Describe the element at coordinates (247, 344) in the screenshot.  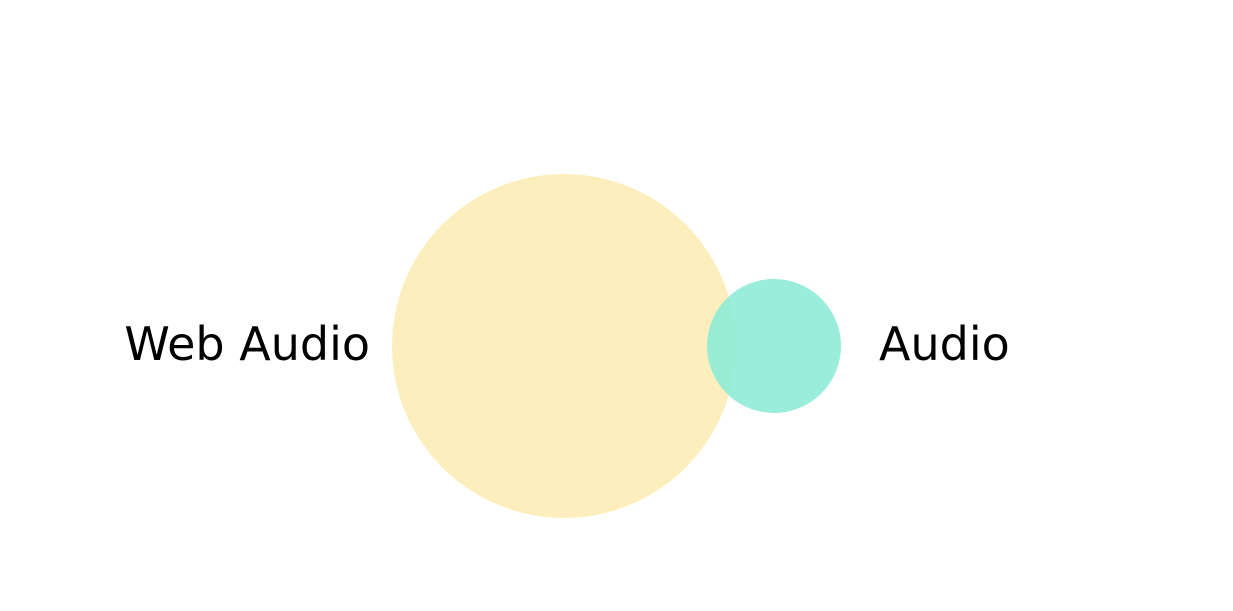
I see `set-label-web-audio: Web Audio` at that location.